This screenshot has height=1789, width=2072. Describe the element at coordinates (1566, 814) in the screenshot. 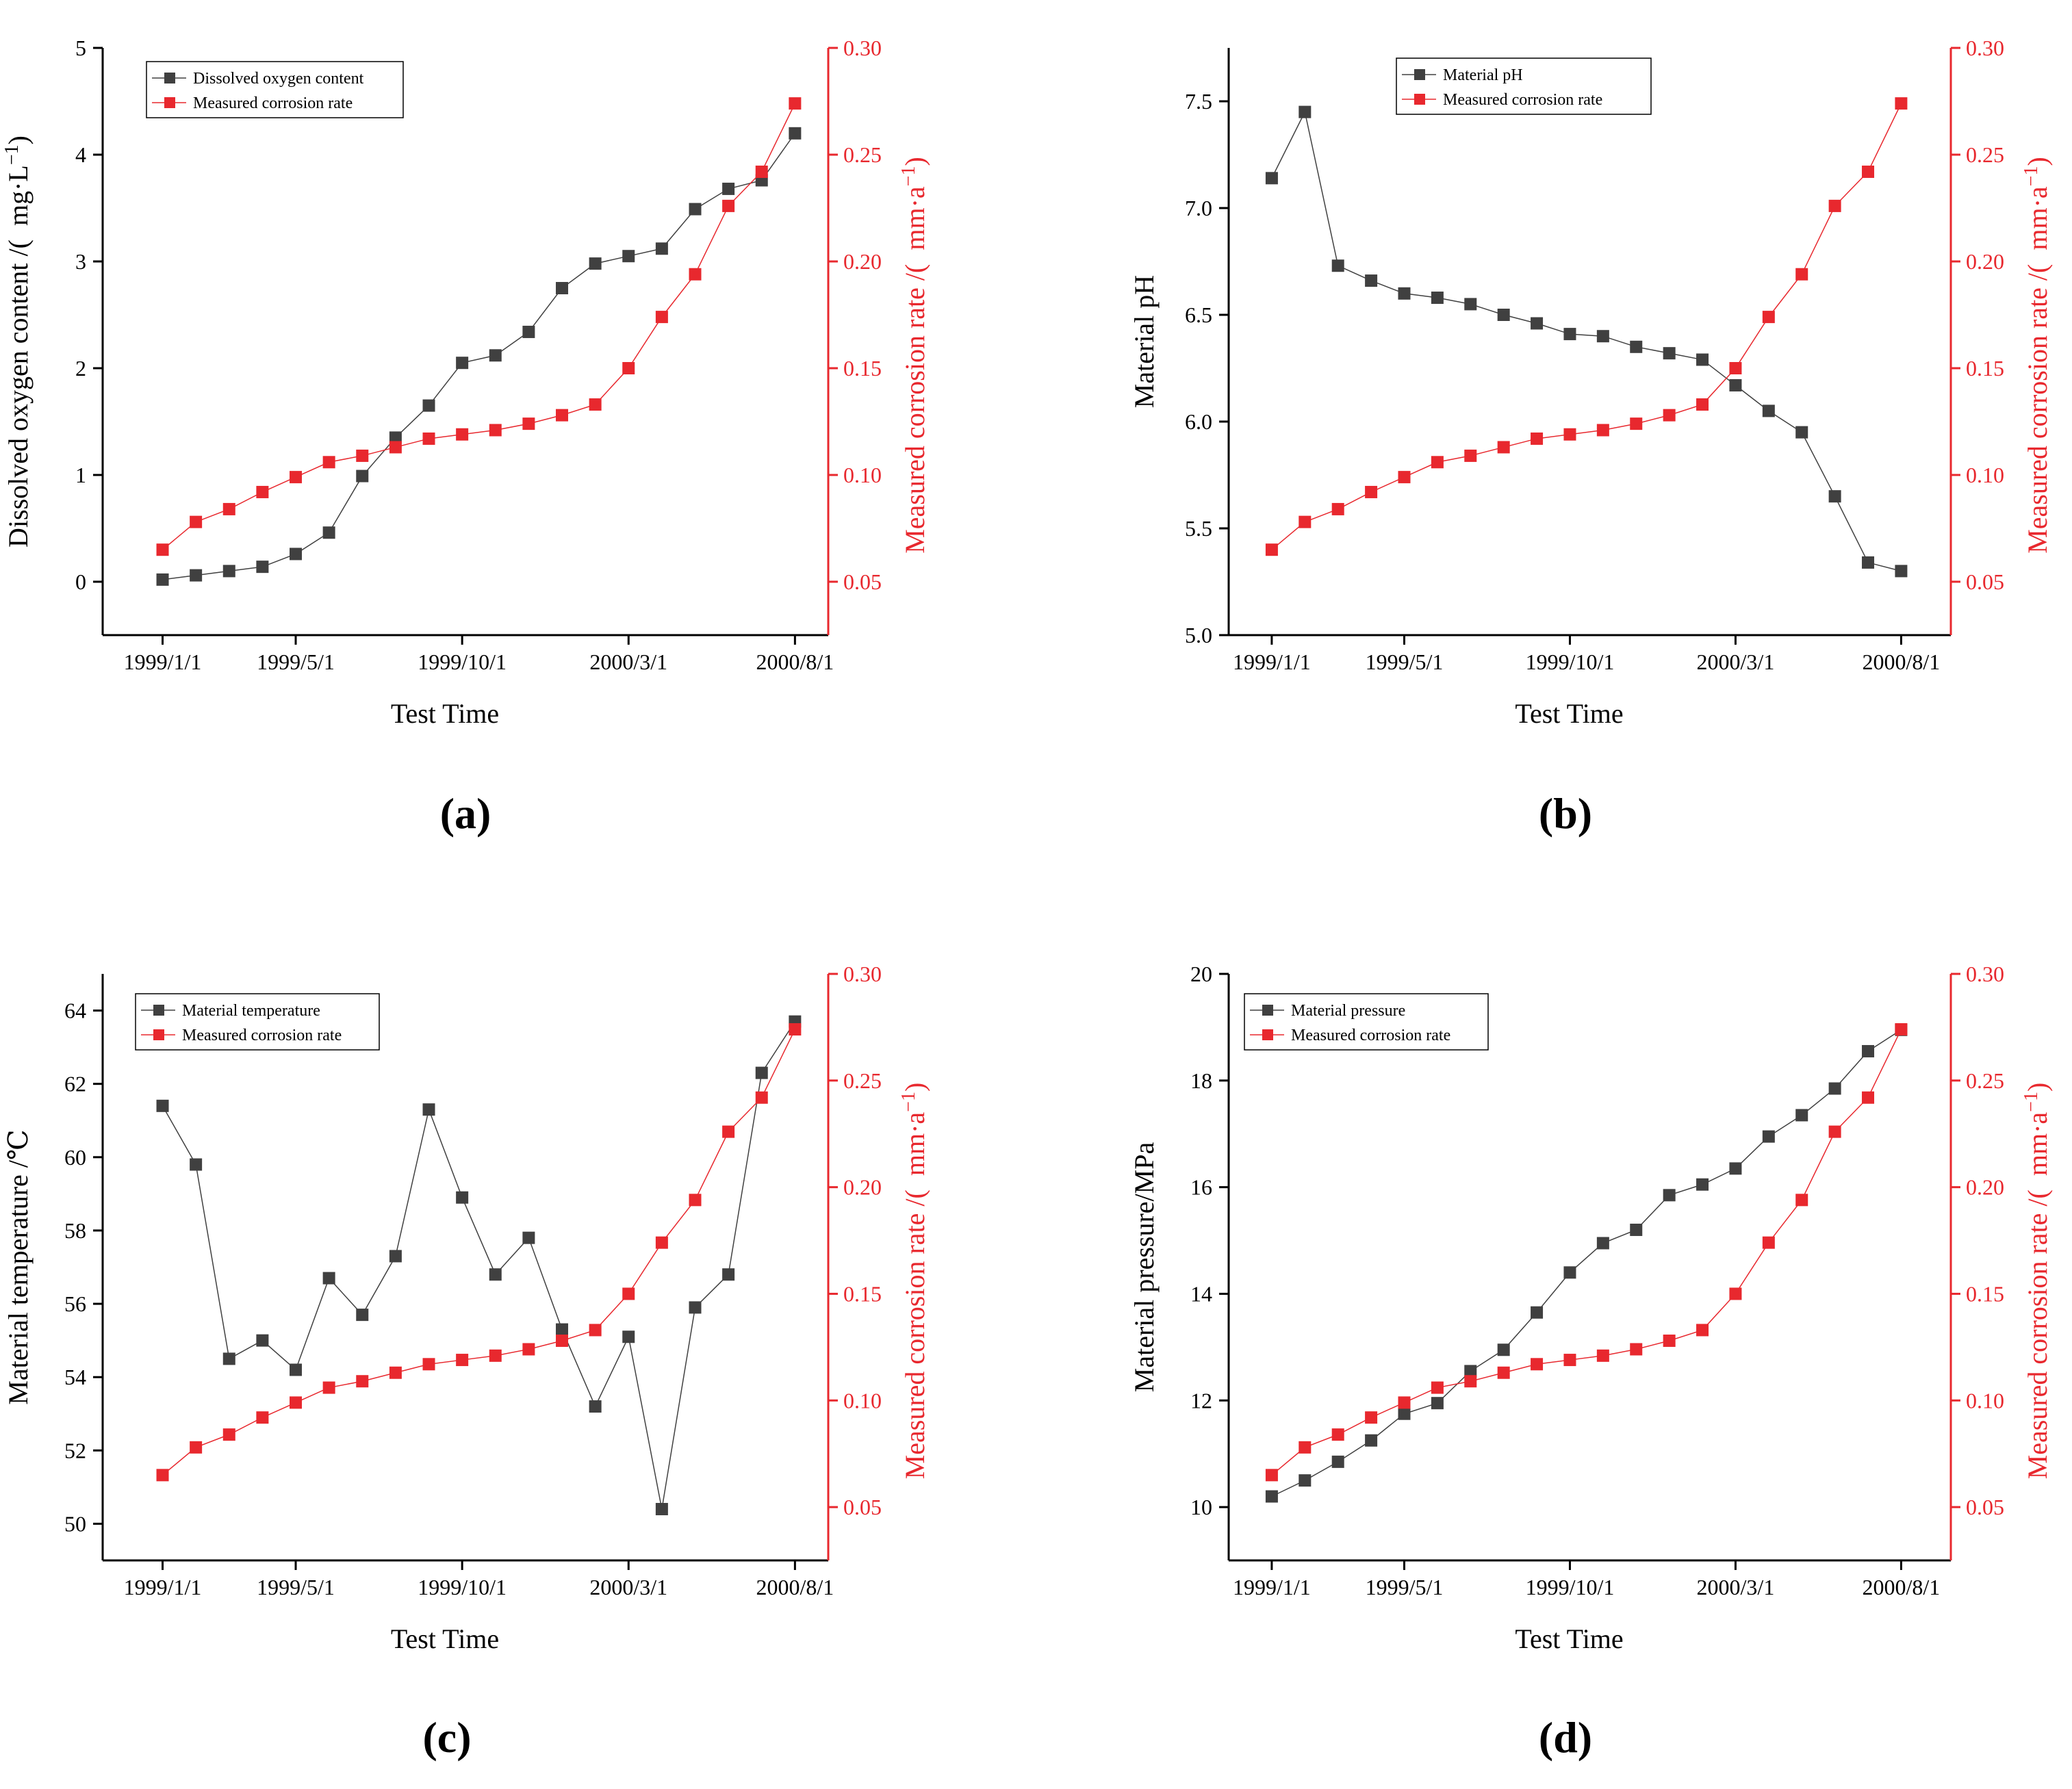

I see `panel-caption: (b)` at that location.